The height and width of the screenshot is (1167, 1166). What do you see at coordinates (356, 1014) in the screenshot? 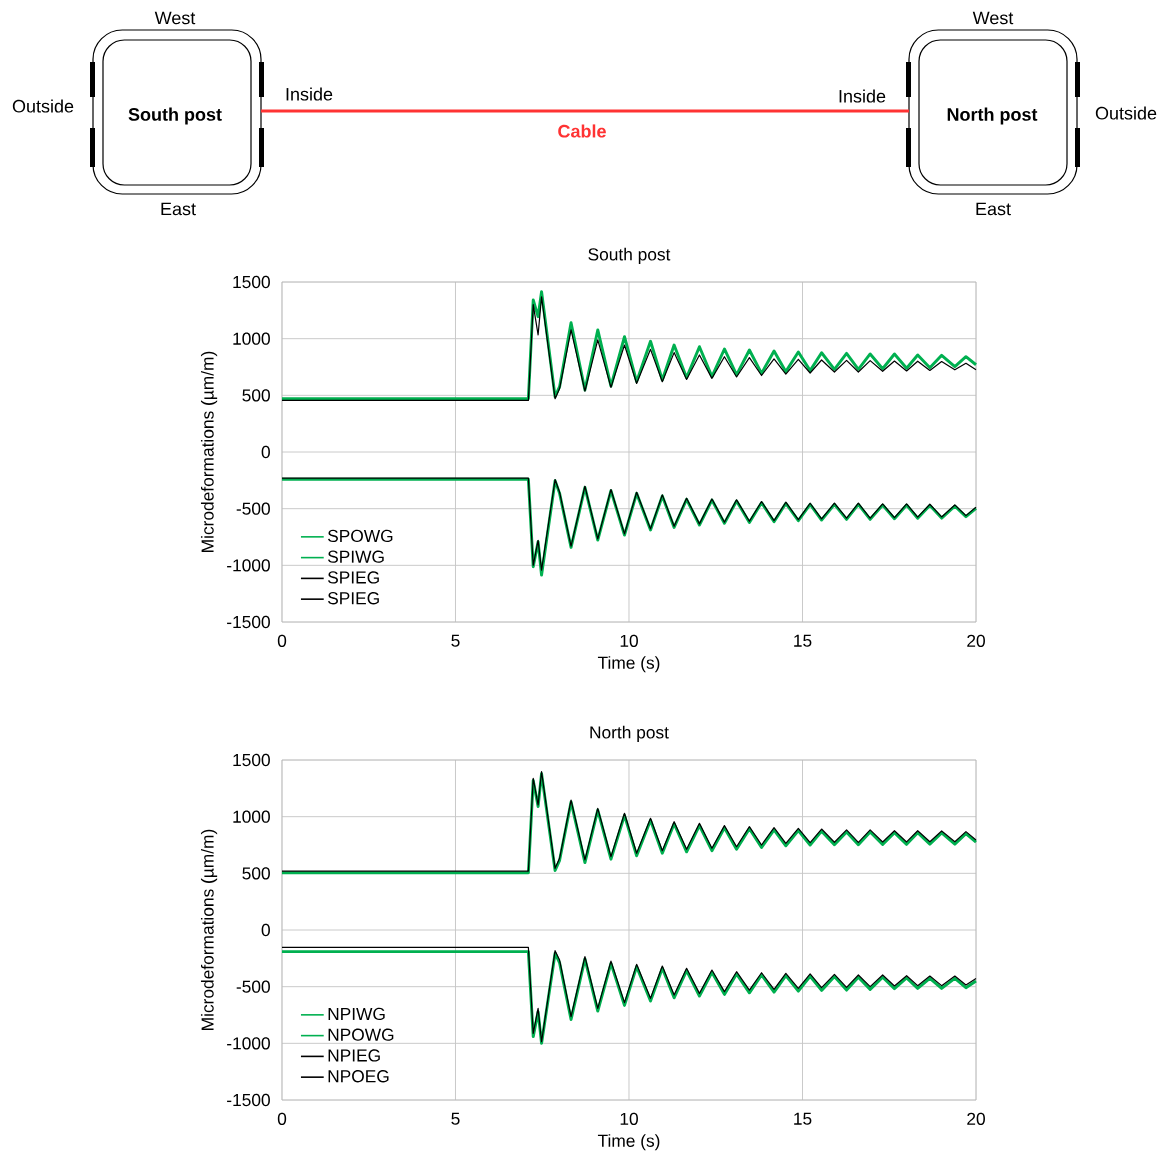
I see `legend-label: NPIWG` at bounding box center [356, 1014].